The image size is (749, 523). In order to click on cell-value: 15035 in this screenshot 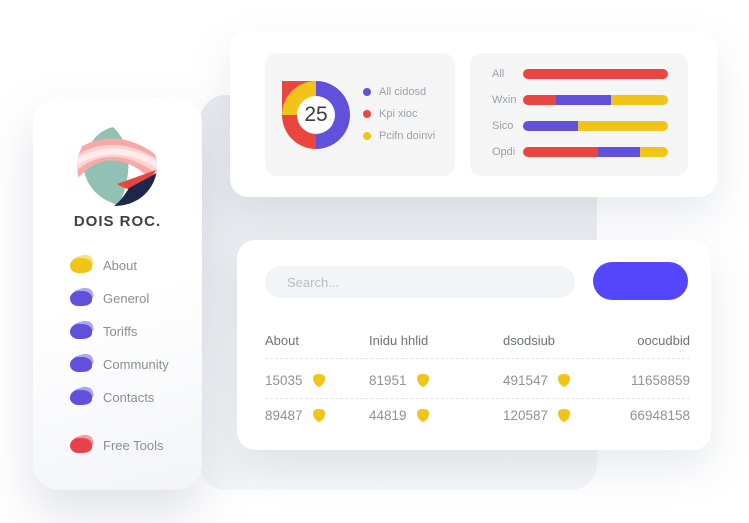, I will do `click(284, 380)`.